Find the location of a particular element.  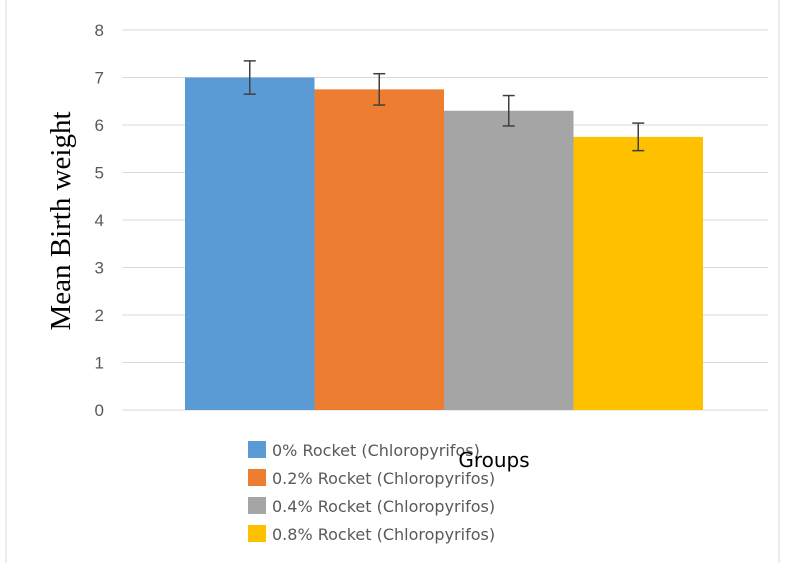

legend-label: 0.8% Rocket (Chloropyrifos) is located at coordinates (383, 534).